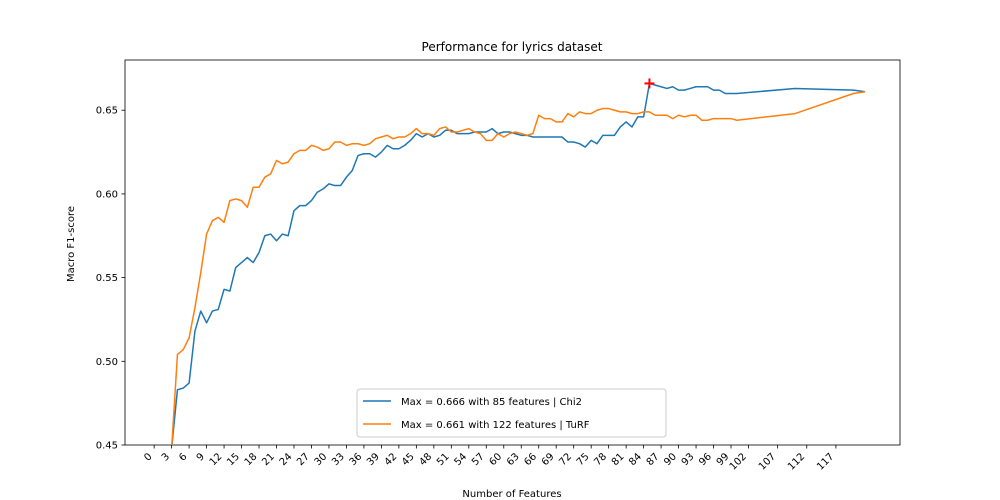 This screenshot has height=500, width=1000. What do you see at coordinates (71, 244) in the screenshot?
I see `y-axis-label: Macro F1-score` at bounding box center [71, 244].